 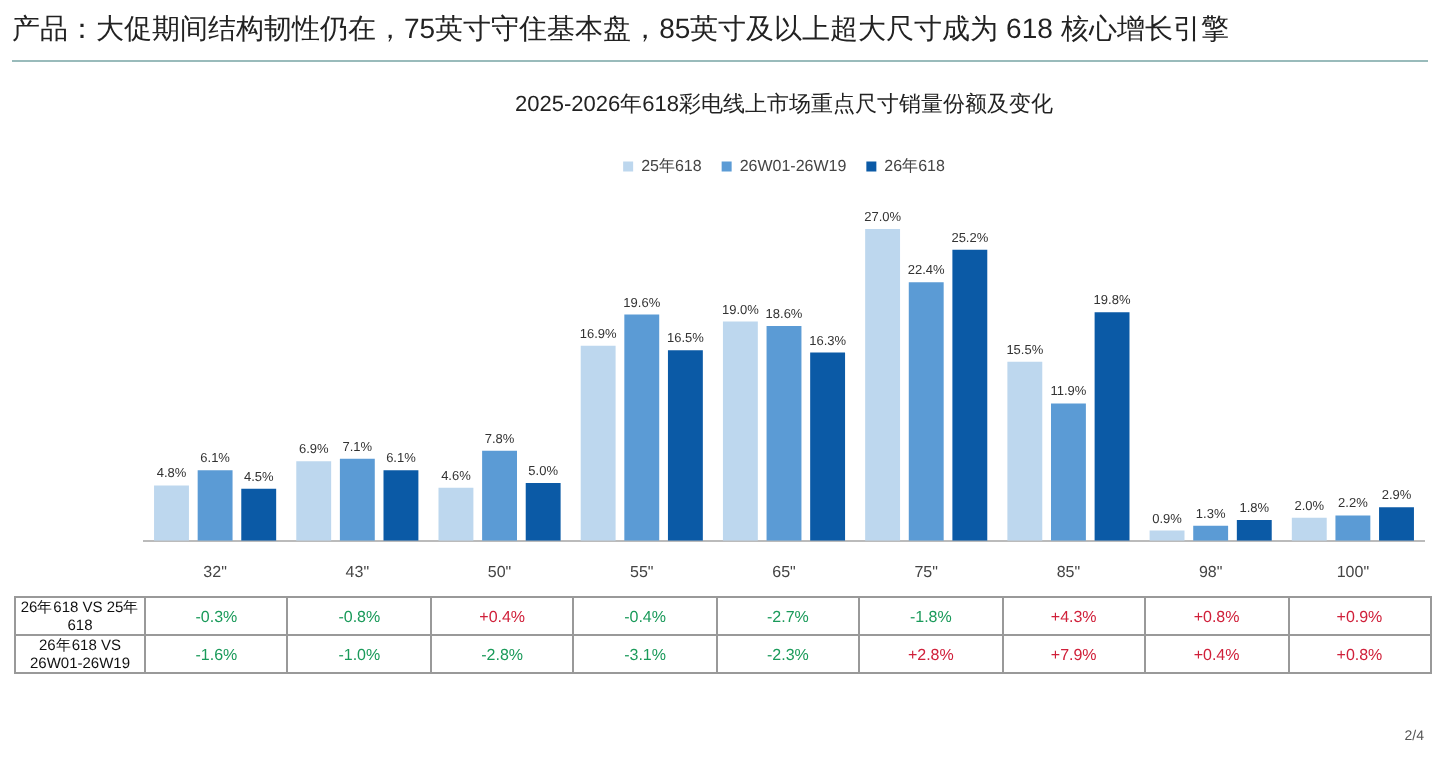 What do you see at coordinates (357, 571) in the screenshot?
I see `x-tick-label: 43"` at bounding box center [357, 571].